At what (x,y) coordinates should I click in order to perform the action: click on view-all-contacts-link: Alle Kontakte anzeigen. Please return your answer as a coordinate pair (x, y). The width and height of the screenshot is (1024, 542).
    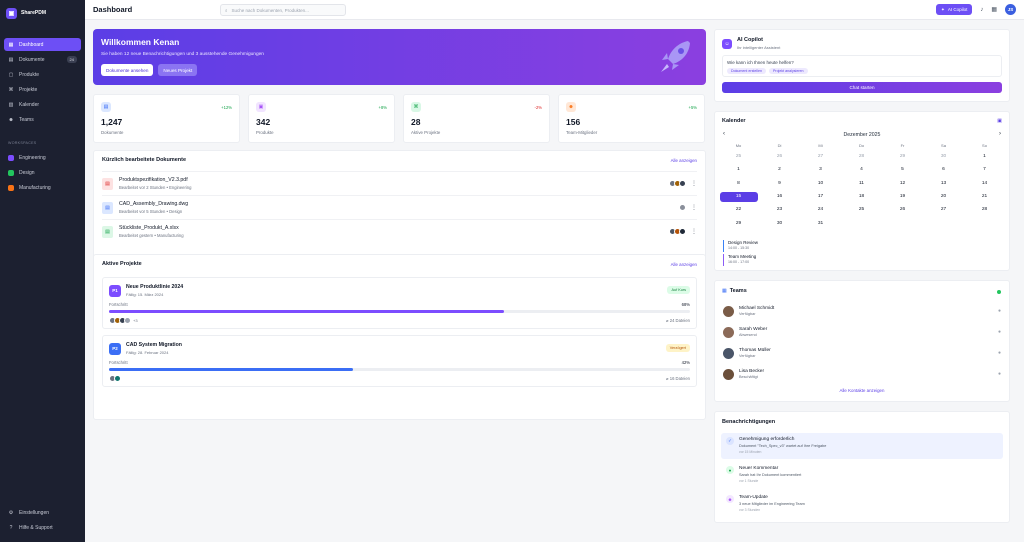
    Looking at the image, I should click on (862, 390).